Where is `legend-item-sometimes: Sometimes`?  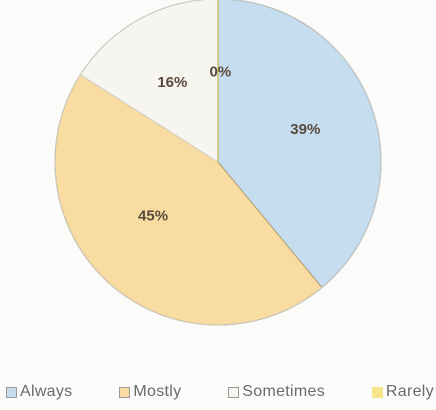 legend-item-sometimes: Sometimes is located at coordinates (276, 392).